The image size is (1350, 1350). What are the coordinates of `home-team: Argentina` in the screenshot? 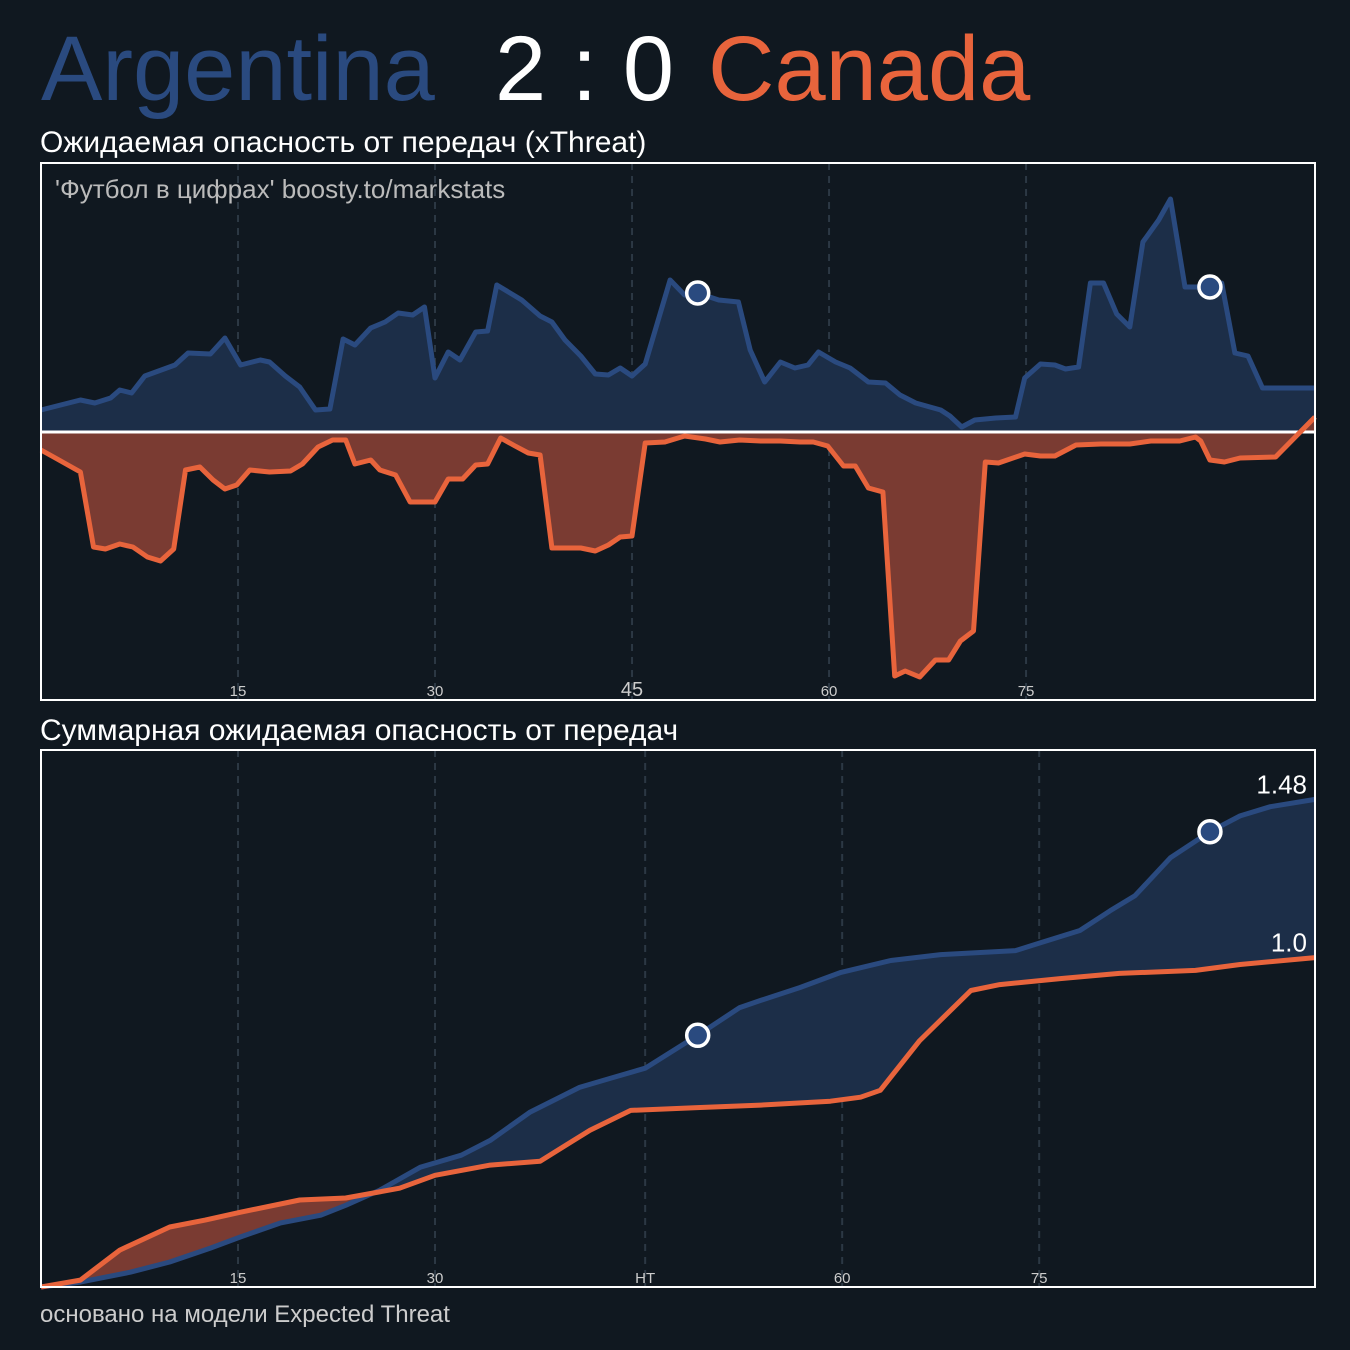 It's located at (238, 69).